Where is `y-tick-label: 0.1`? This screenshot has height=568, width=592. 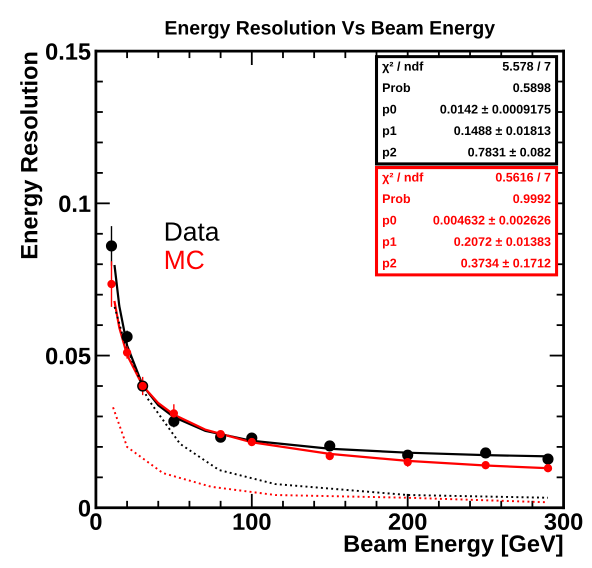 y-tick-label: 0.1 is located at coordinates (74, 203).